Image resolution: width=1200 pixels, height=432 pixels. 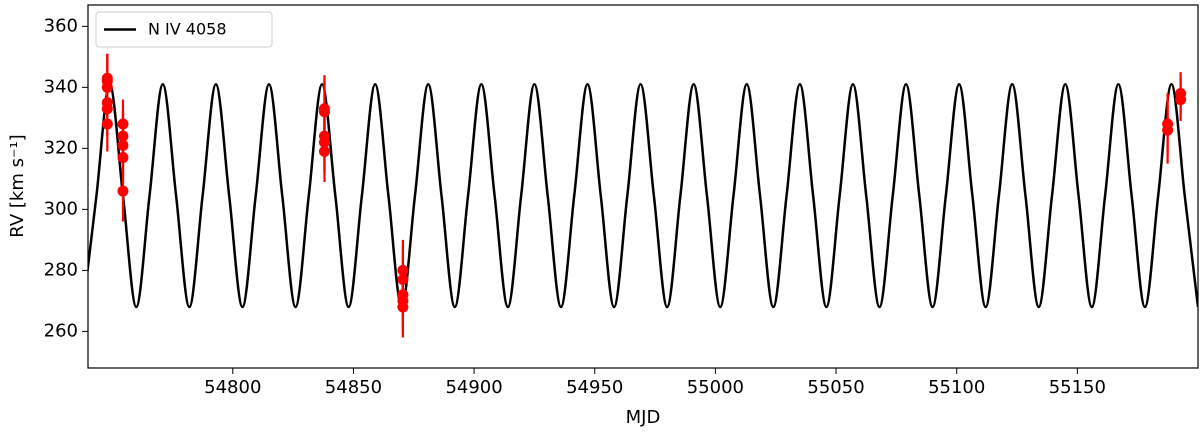 What do you see at coordinates (61, 269) in the screenshot?
I see `y-tick-label: 280` at bounding box center [61, 269].